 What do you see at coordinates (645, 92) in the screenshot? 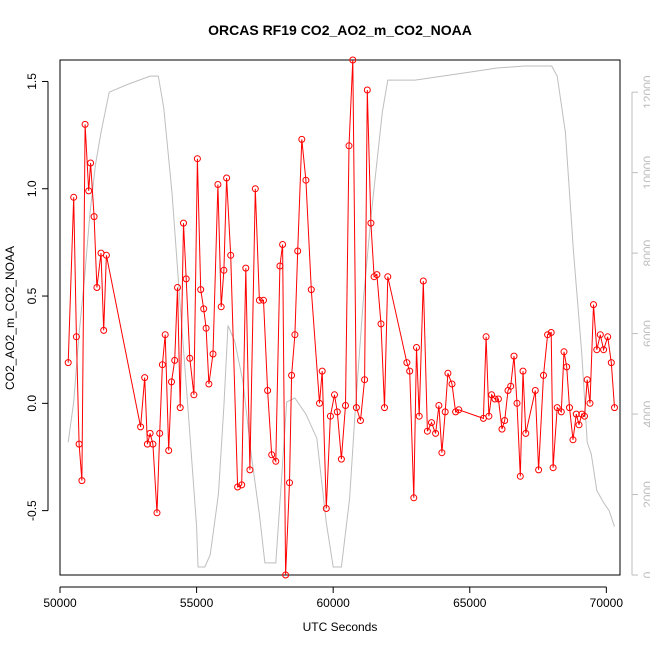
I see `y2-tick-label: 12000` at bounding box center [645, 92].